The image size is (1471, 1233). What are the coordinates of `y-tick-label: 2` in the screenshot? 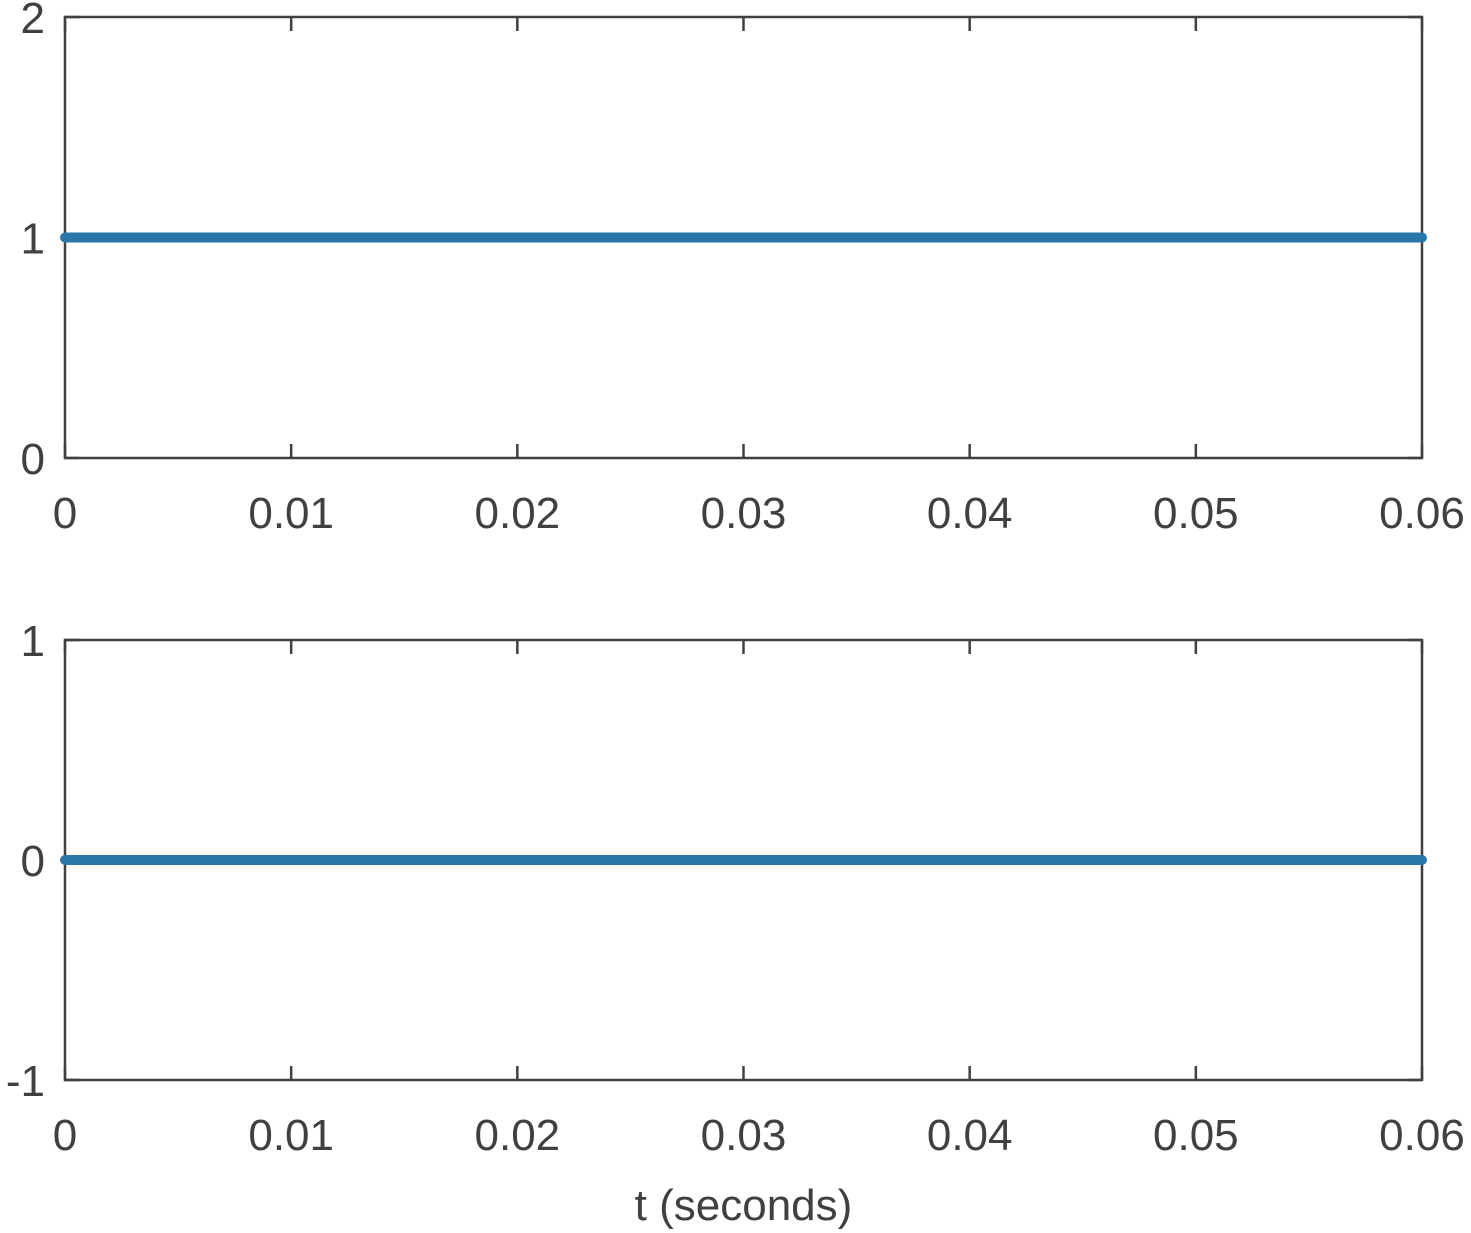 It's located at (33, 21).